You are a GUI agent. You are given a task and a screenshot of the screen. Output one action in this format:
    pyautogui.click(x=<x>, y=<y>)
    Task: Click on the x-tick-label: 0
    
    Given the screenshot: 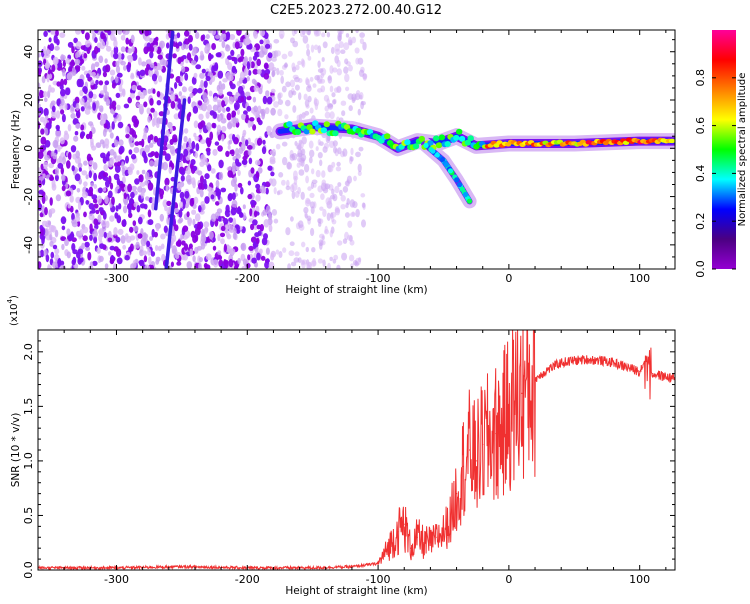 What is the action you would take?
    pyautogui.click(x=508, y=579)
    